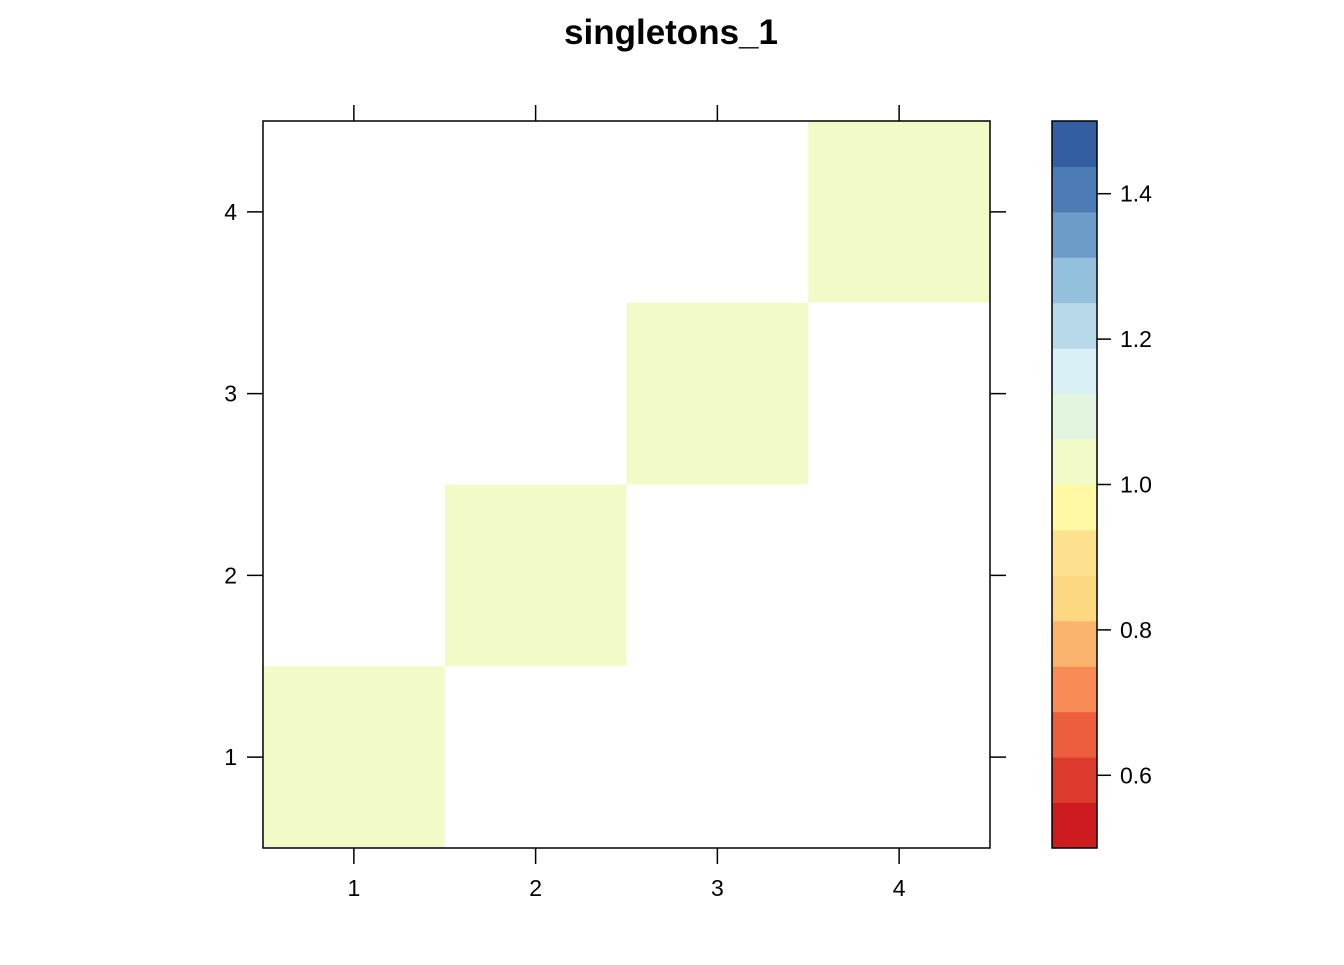 This screenshot has width=1344, height=965. Describe the element at coordinates (230, 575) in the screenshot. I see `y-tick-label: 2` at that location.